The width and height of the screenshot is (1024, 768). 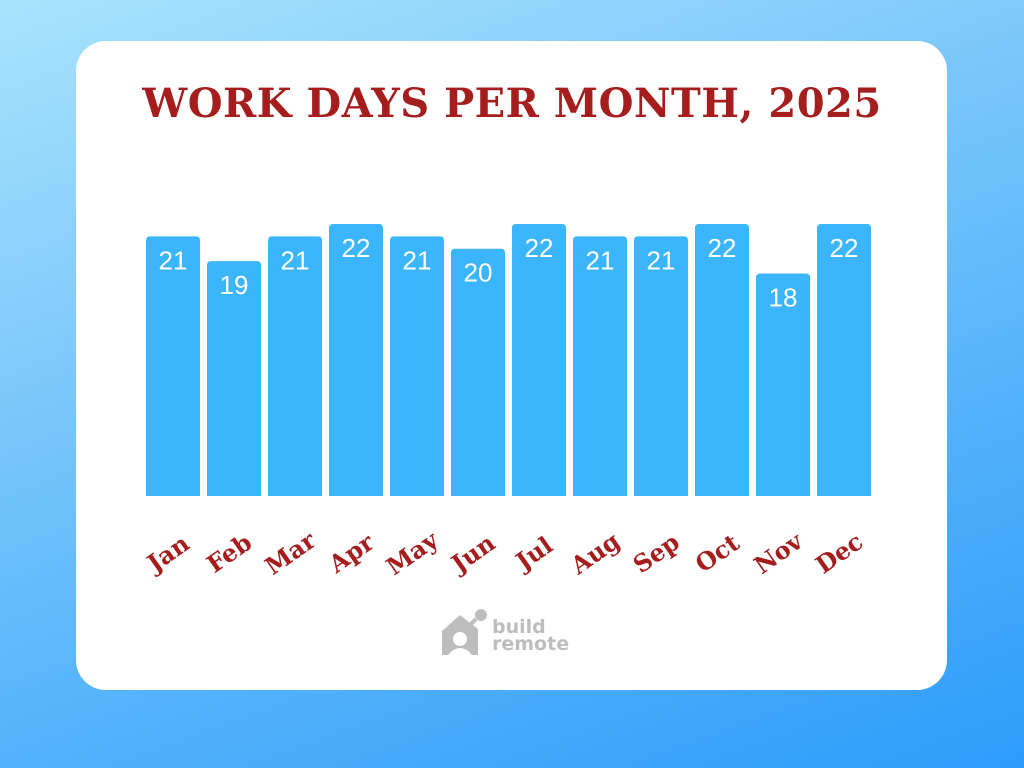 What do you see at coordinates (464, 632) in the screenshot?
I see `house-icon` at bounding box center [464, 632].